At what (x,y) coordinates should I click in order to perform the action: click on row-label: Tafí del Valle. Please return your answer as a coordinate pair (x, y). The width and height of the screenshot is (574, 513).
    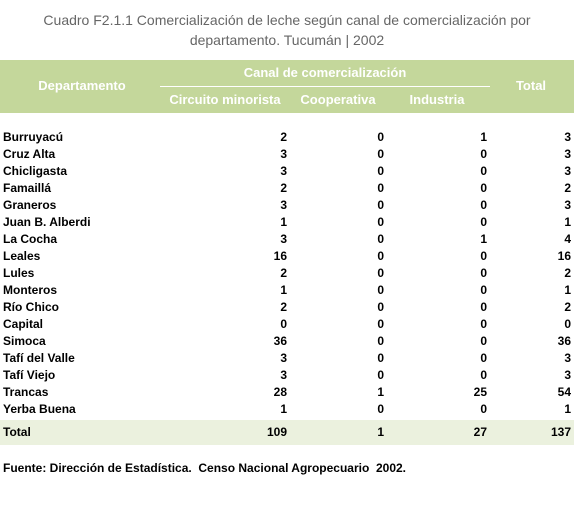
    Looking at the image, I should click on (39, 358).